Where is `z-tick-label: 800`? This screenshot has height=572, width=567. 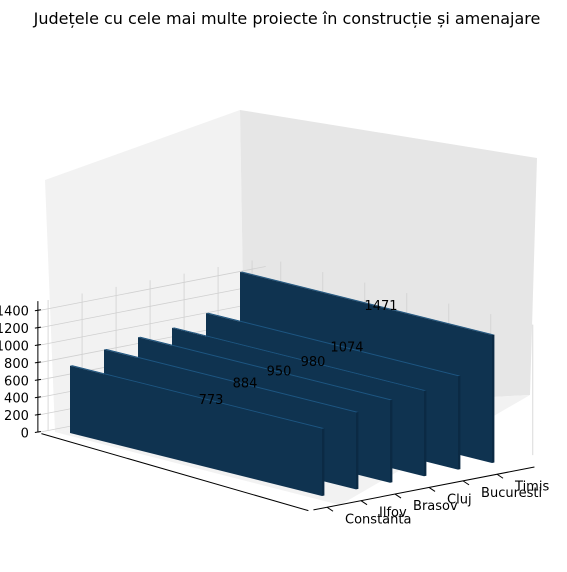 z-tick-label: 800 is located at coordinates (16, 364).